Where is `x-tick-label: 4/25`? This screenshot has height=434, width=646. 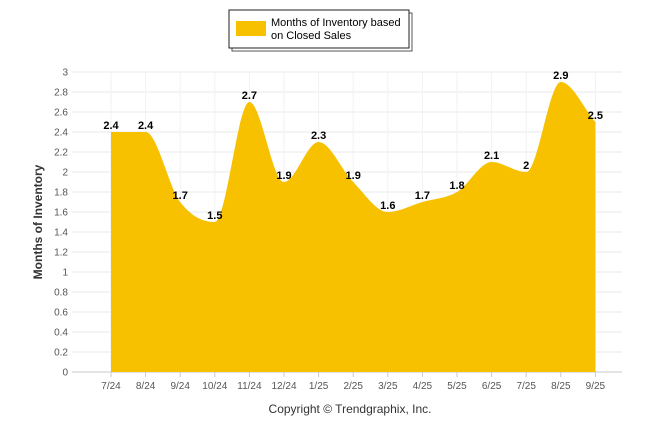
x-tick-label: 4/25 is located at coordinates (423, 386).